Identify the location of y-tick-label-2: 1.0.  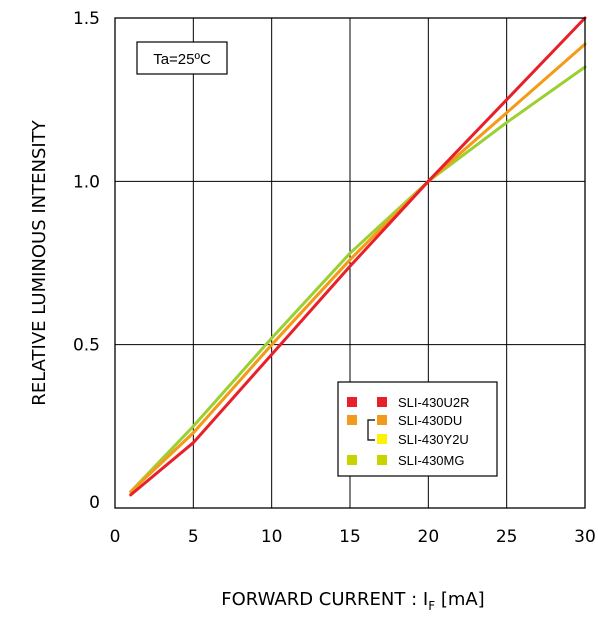
(86, 182).